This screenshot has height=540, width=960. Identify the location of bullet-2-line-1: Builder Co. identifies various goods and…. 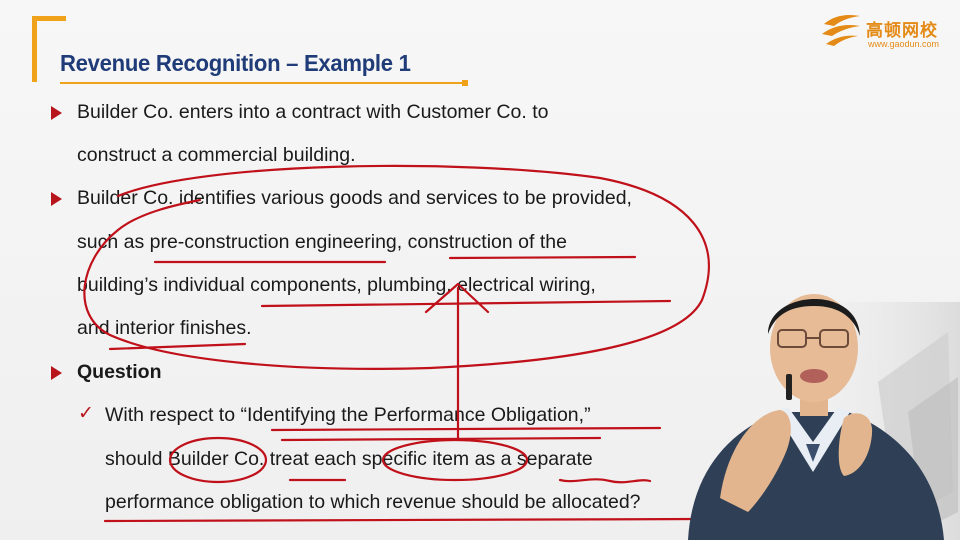
(354, 198).